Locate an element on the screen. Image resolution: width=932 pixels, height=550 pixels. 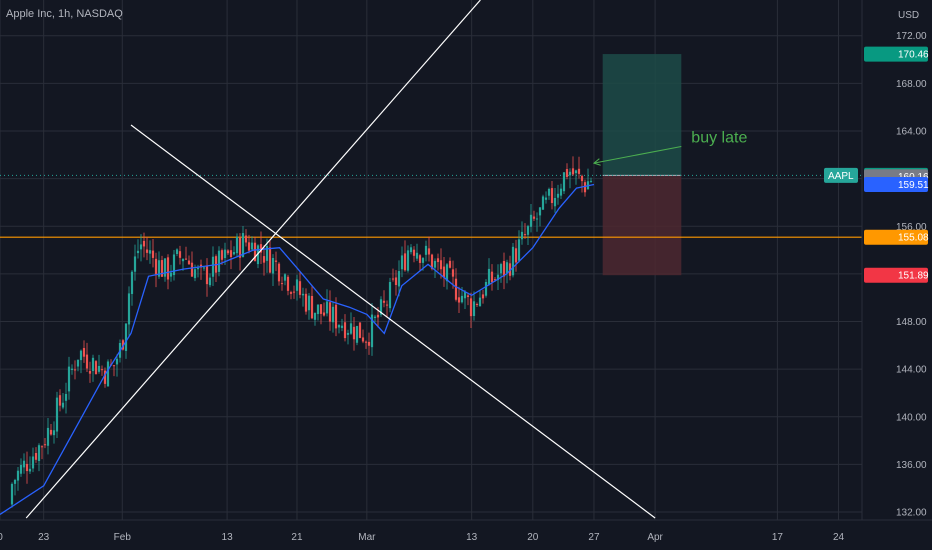
y-tick-label: 132.00 is located at coordinates (911, 513).